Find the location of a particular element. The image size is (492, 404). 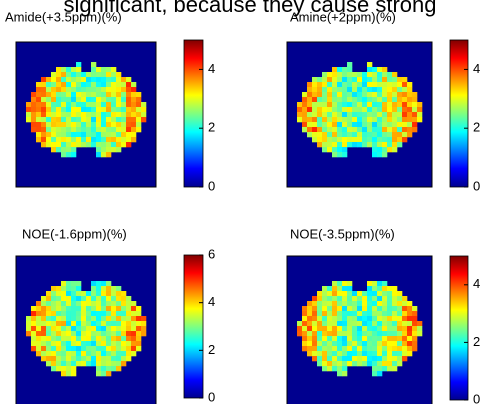

image-frame is located at coordinates (359, 329).